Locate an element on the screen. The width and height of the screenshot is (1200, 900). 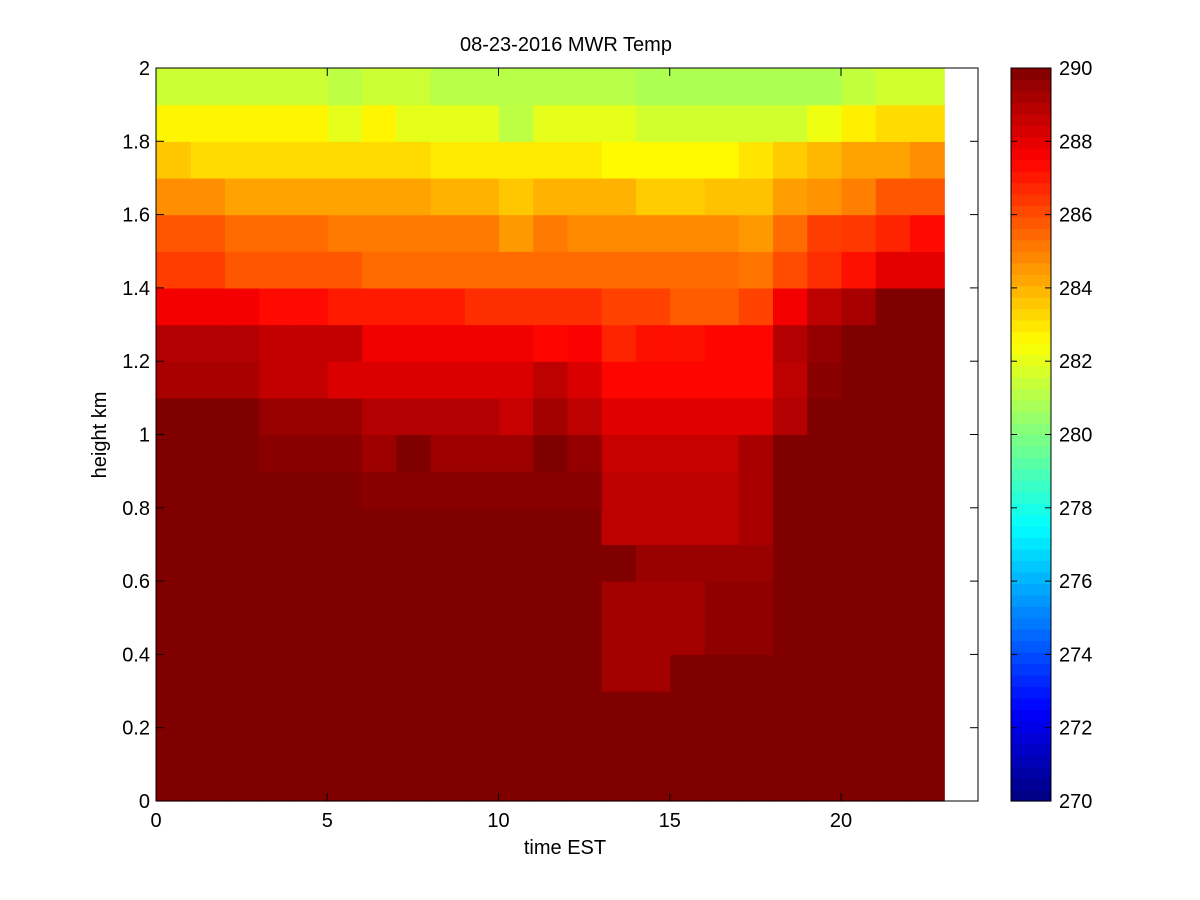
chart-title: 08-23-2016 MWR Temp is located at coordinates (566, 45).